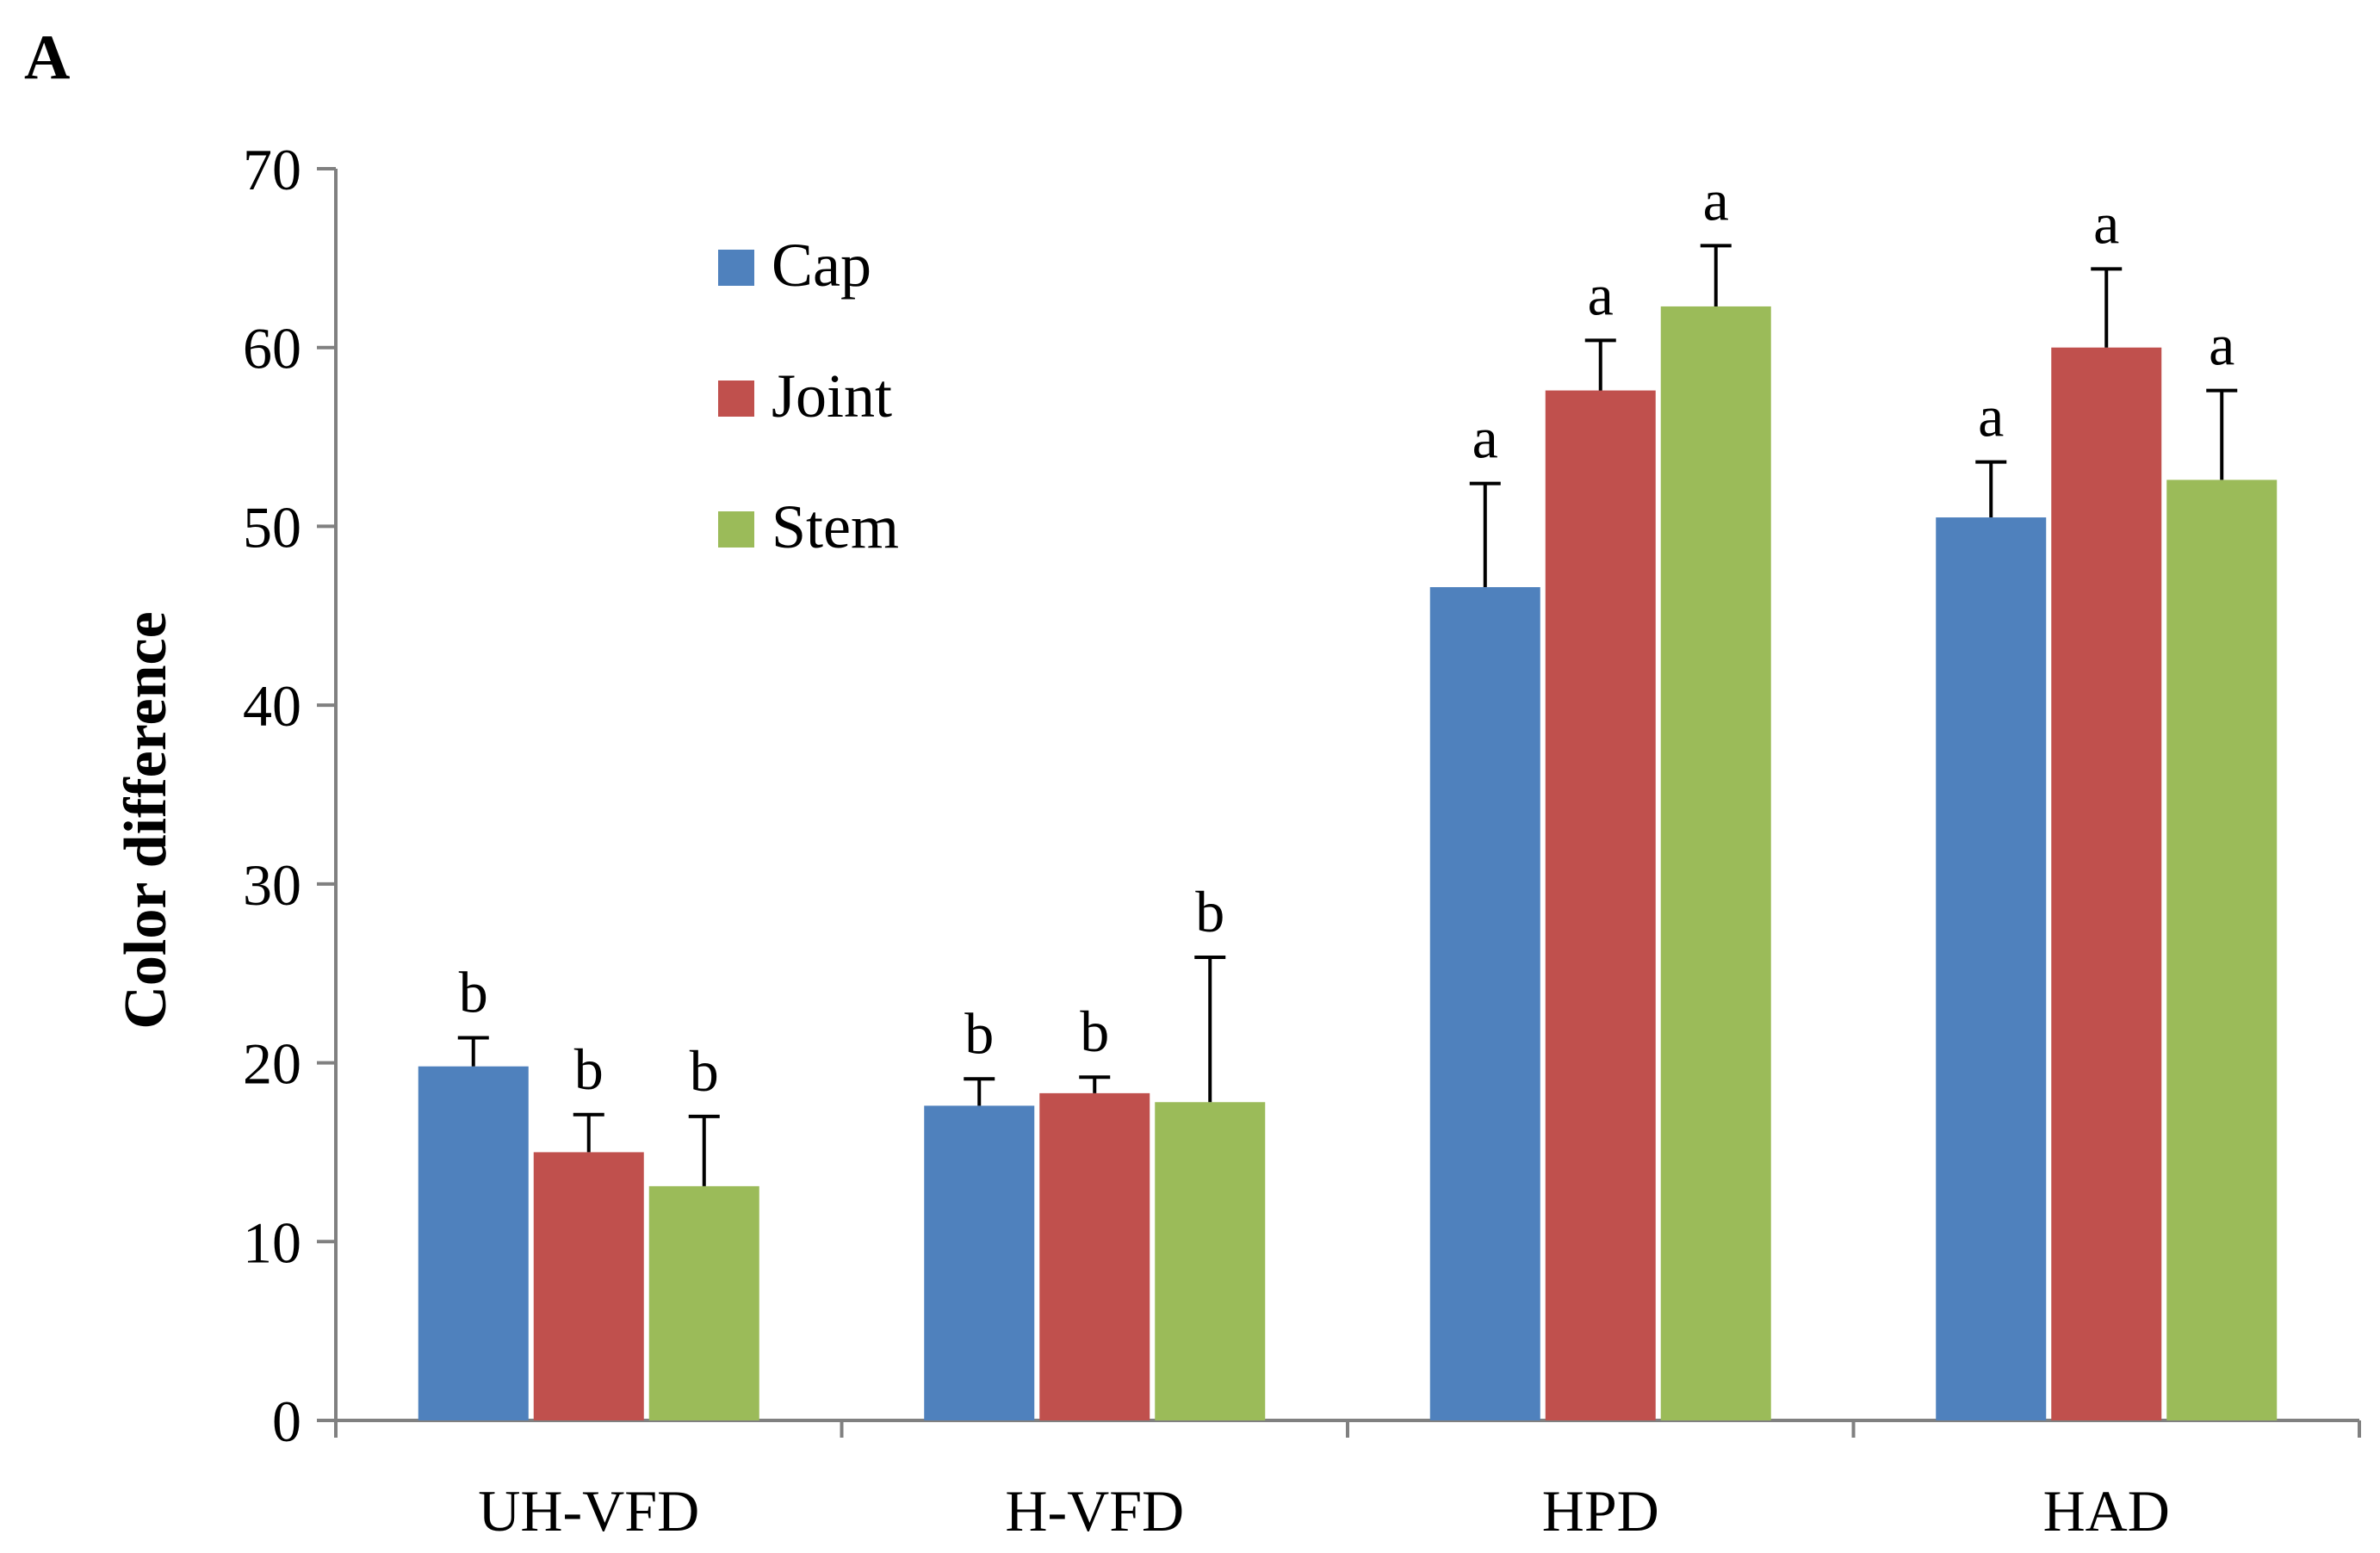 The height and width of the screenshot is (1553, 2380). I want to click on legend-label-stem: Stem, so click(835, 526).